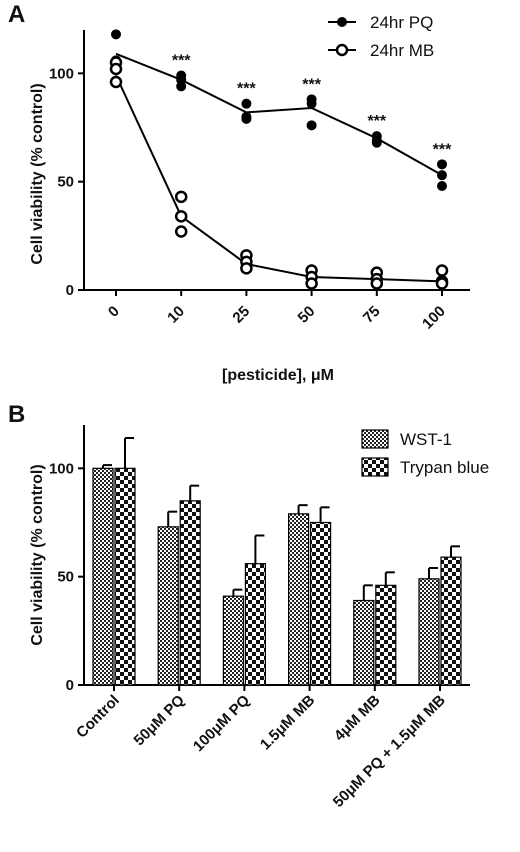 The image size is (520, 852). I want to click on panel-b-y-ticks: 0 50 100, so click(66, 577).